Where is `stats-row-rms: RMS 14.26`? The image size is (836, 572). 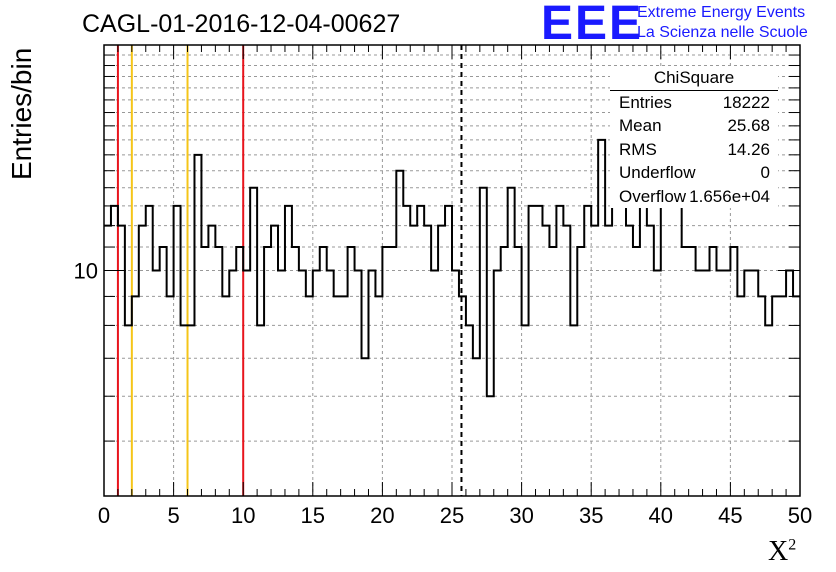 stats-row-rms: RMS 14.26 is located at coordinates (694, 150).